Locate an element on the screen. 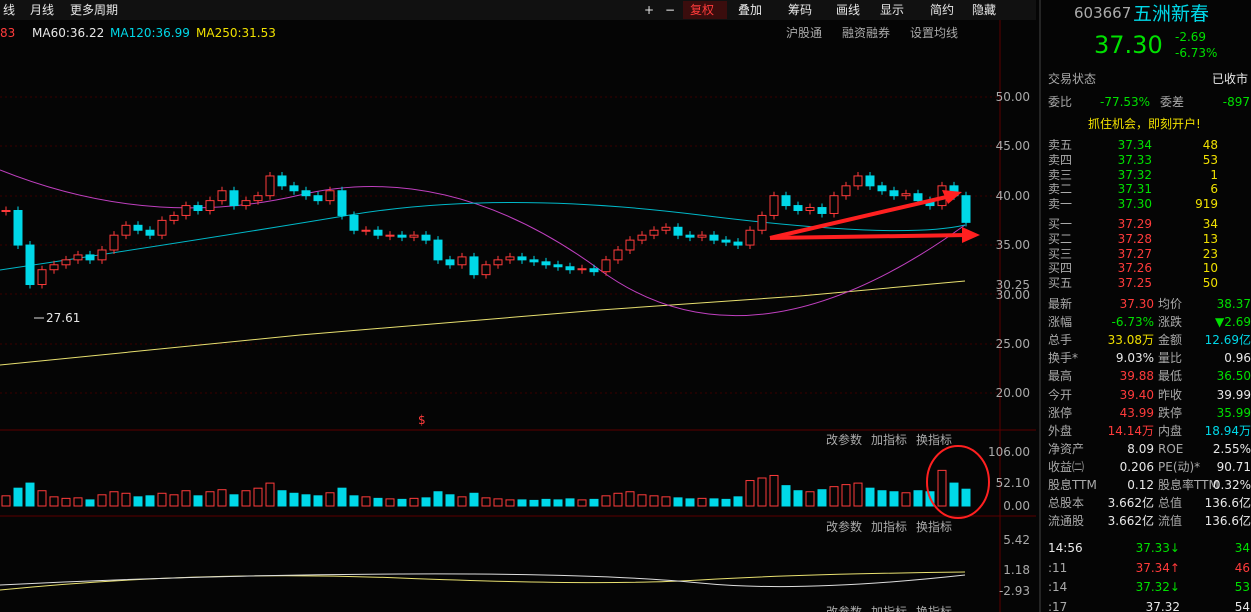 Image resolution: width=1251 pixels, height=612 pixels. stat-value: 18.94万 is located at coordinates (1227, 430).